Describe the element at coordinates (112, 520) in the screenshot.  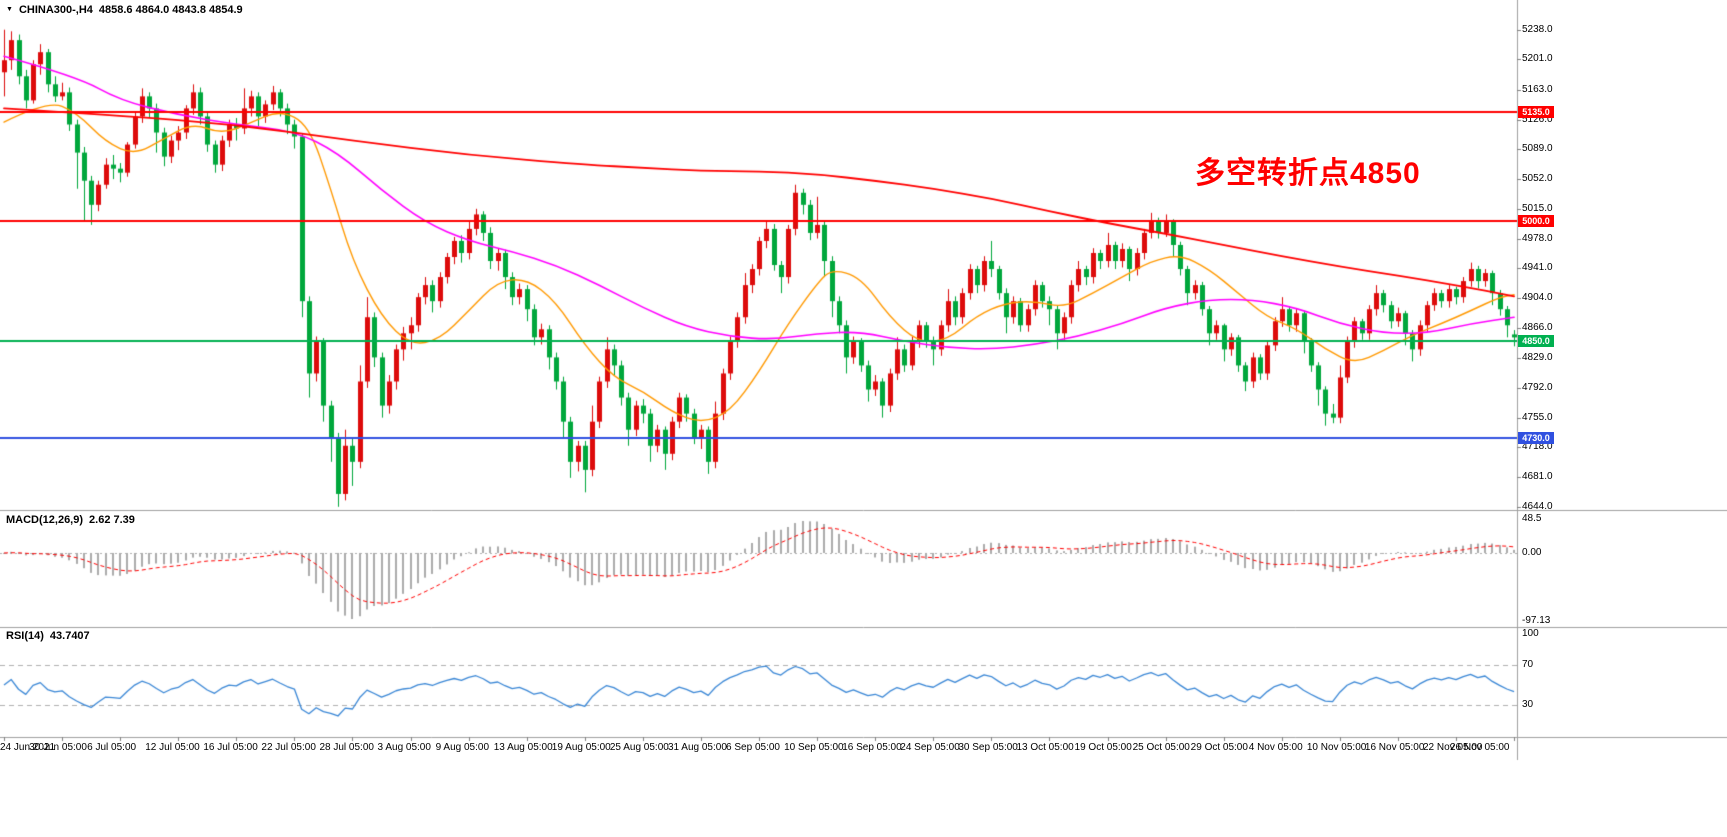
I see `macd-values: 2.62 7.39` at that location.